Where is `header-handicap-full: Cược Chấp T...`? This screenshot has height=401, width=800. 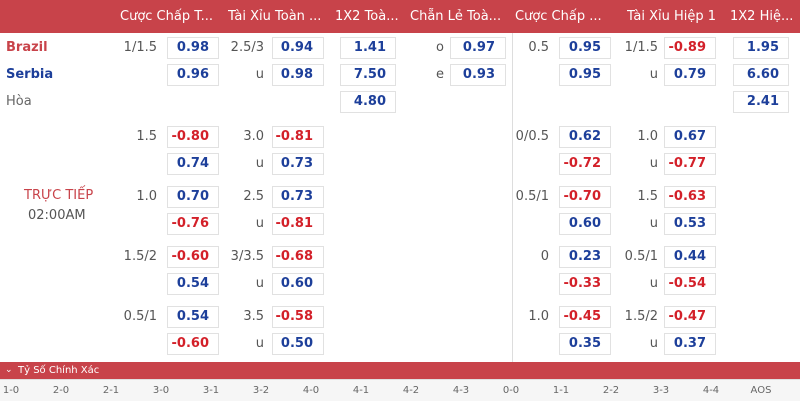
header-handicap-full: Cược Chấp T... is located at coordinates (167, 16).